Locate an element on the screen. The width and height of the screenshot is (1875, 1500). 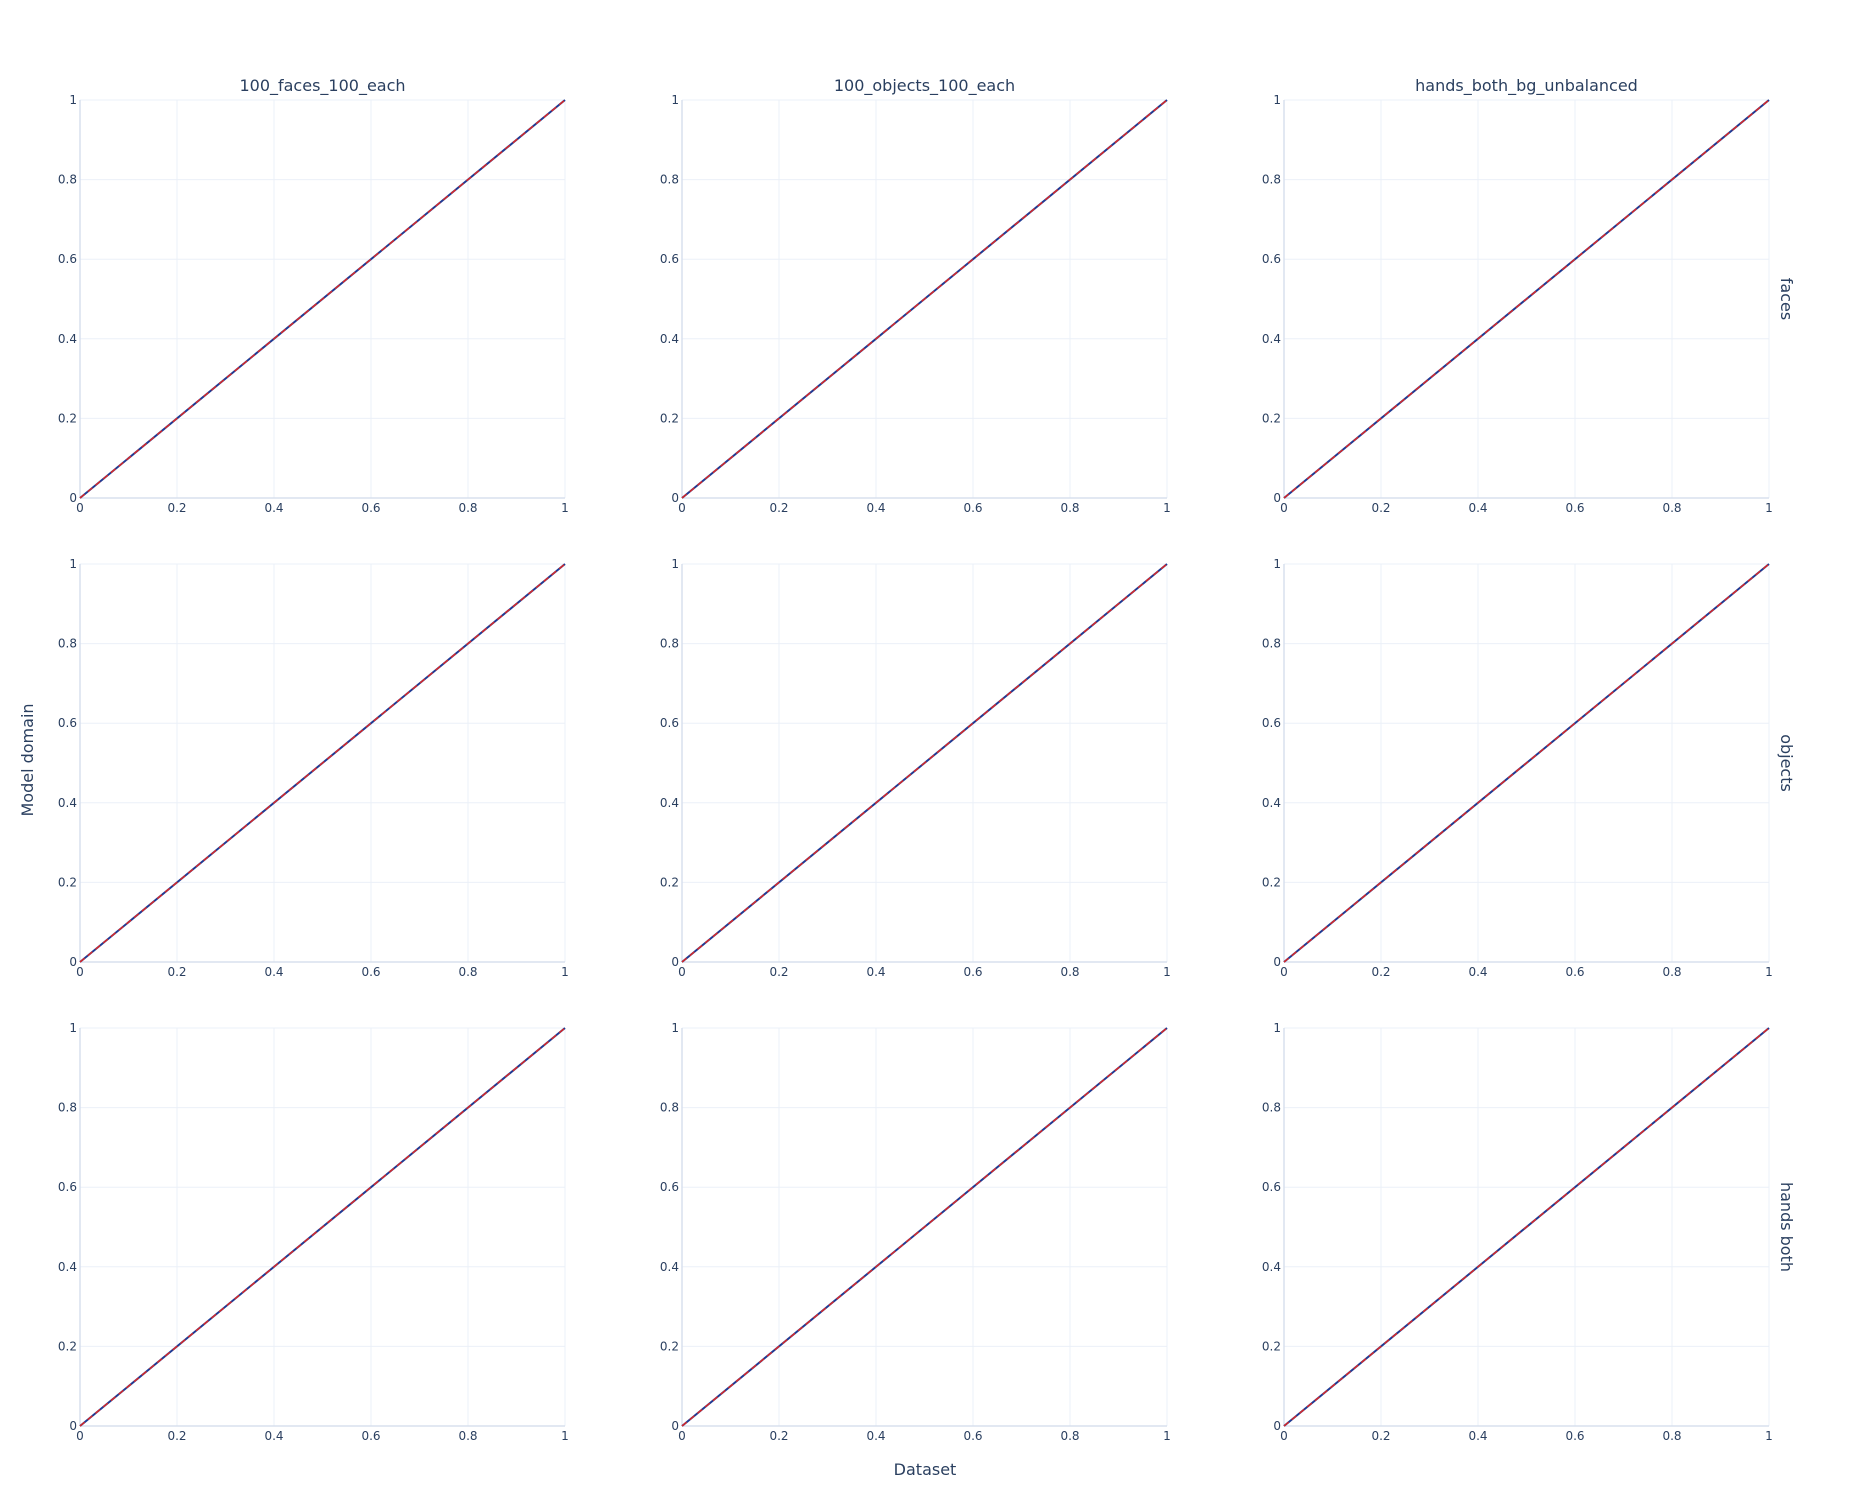
facet-panel-r3-c1: 00 0.2 0.2 0.4 0.4 0.6 0.6 0.8 0.8 1 1 is located at coordinates (313, 1232).